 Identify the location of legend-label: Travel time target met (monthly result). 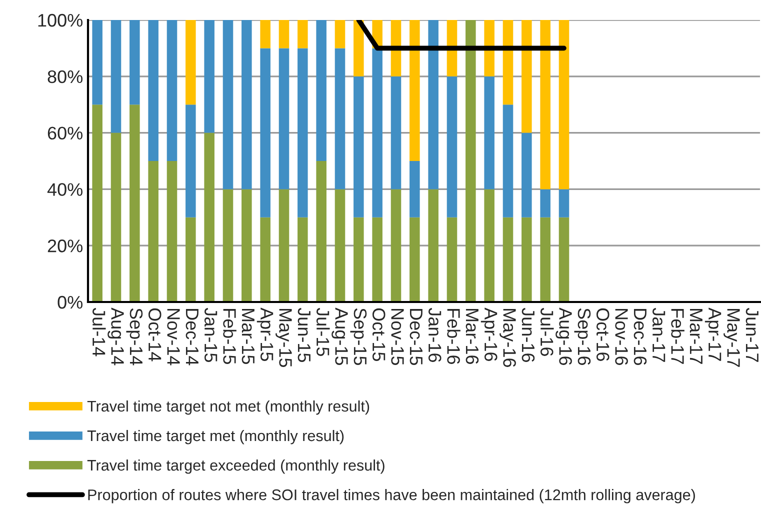
(215, 437).